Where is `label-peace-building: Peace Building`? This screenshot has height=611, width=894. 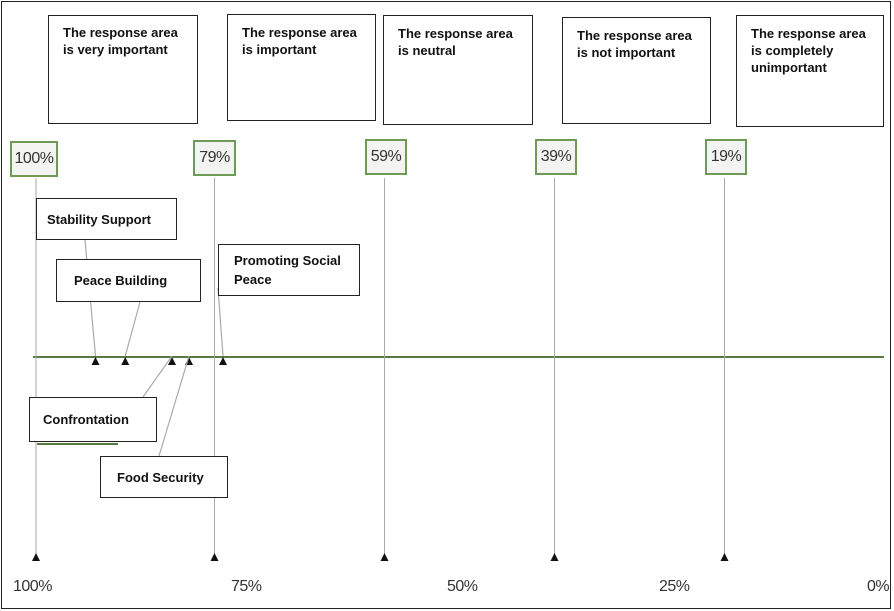 label-peace-building: Peace Building is located at coordinates (128, 280).